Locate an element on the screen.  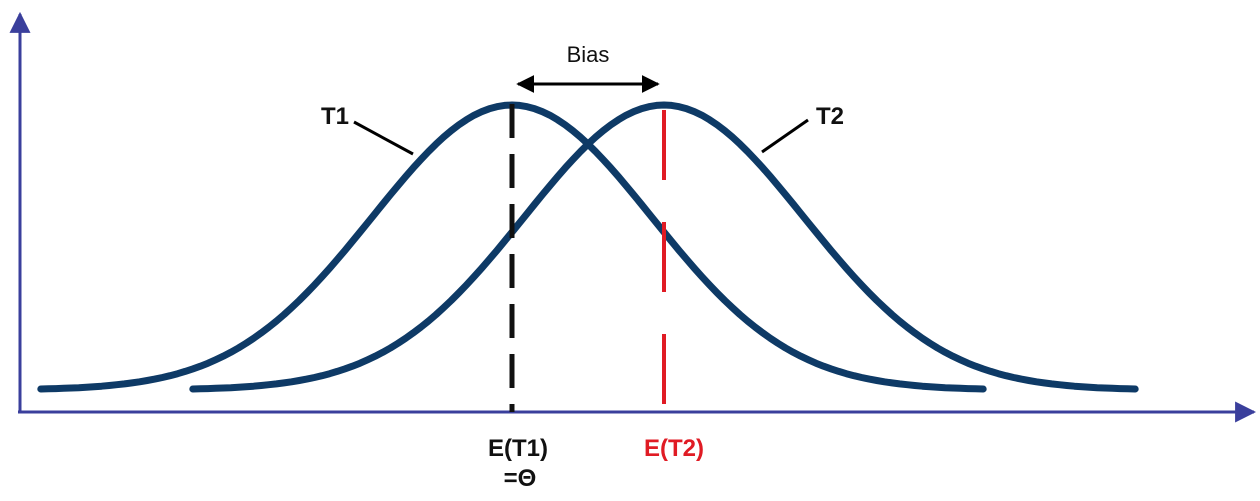
t1-label: T1 is located at coordinates (335, 116).